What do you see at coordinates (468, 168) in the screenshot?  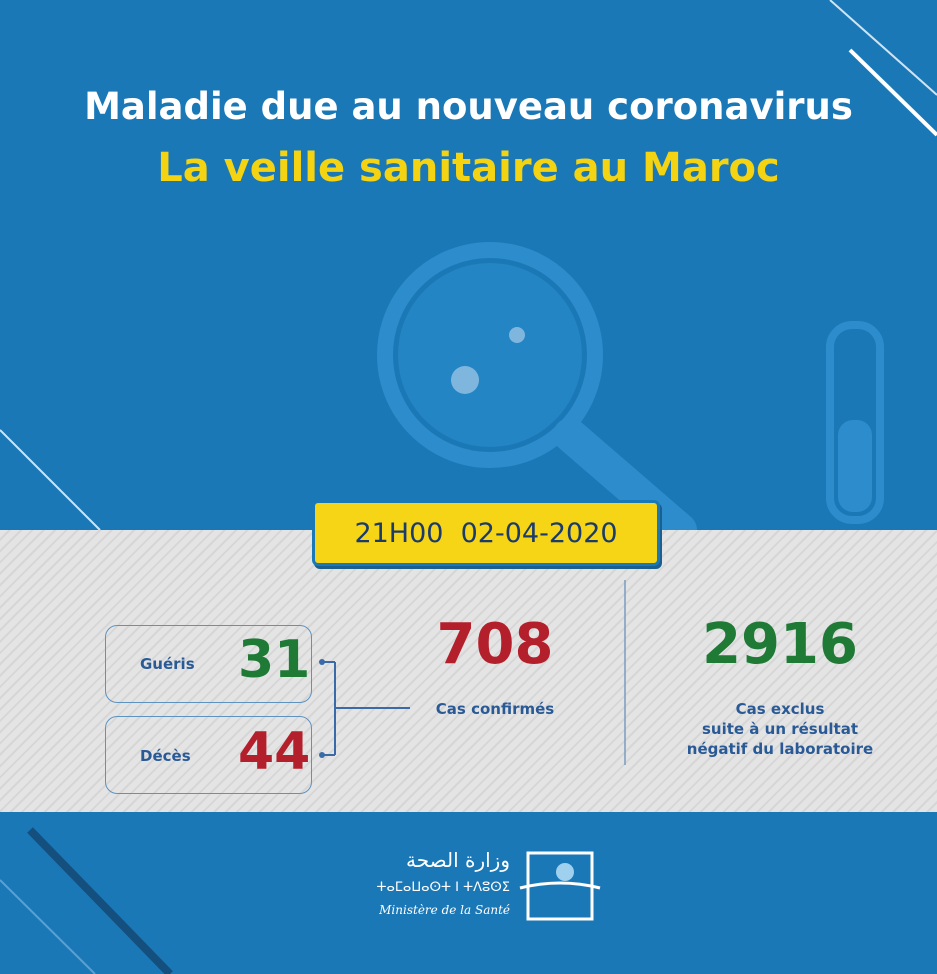 I see `subtitle: La veille sanitaire au Maroc` at bounding box center [468, 168].